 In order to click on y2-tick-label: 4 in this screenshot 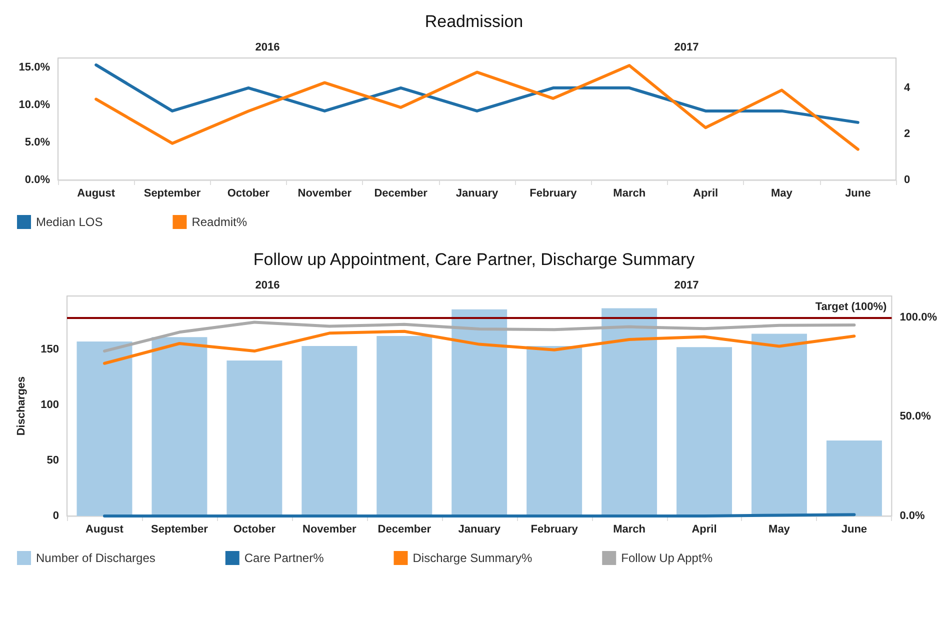, I will do `click(907, 88)`.